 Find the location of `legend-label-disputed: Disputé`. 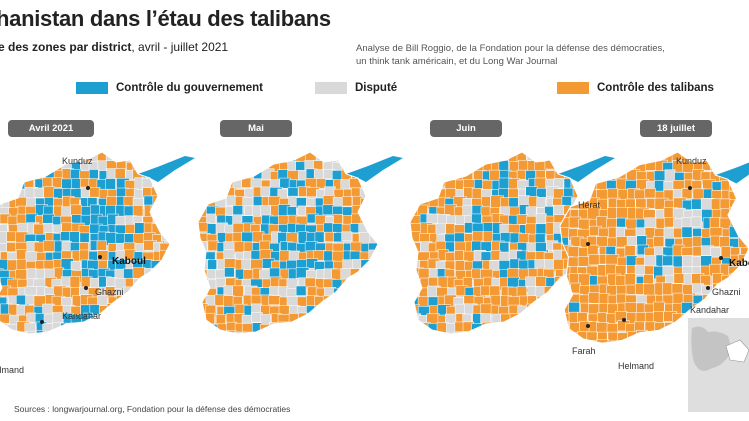

legend-label-disputed: Disputé is located at coordinates (376, 88).